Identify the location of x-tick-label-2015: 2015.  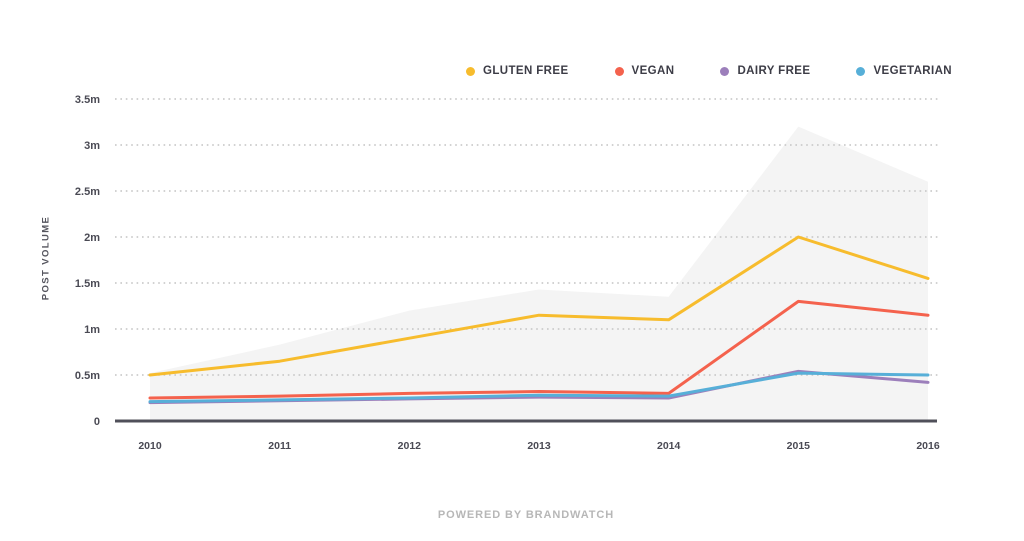
(799, 446).